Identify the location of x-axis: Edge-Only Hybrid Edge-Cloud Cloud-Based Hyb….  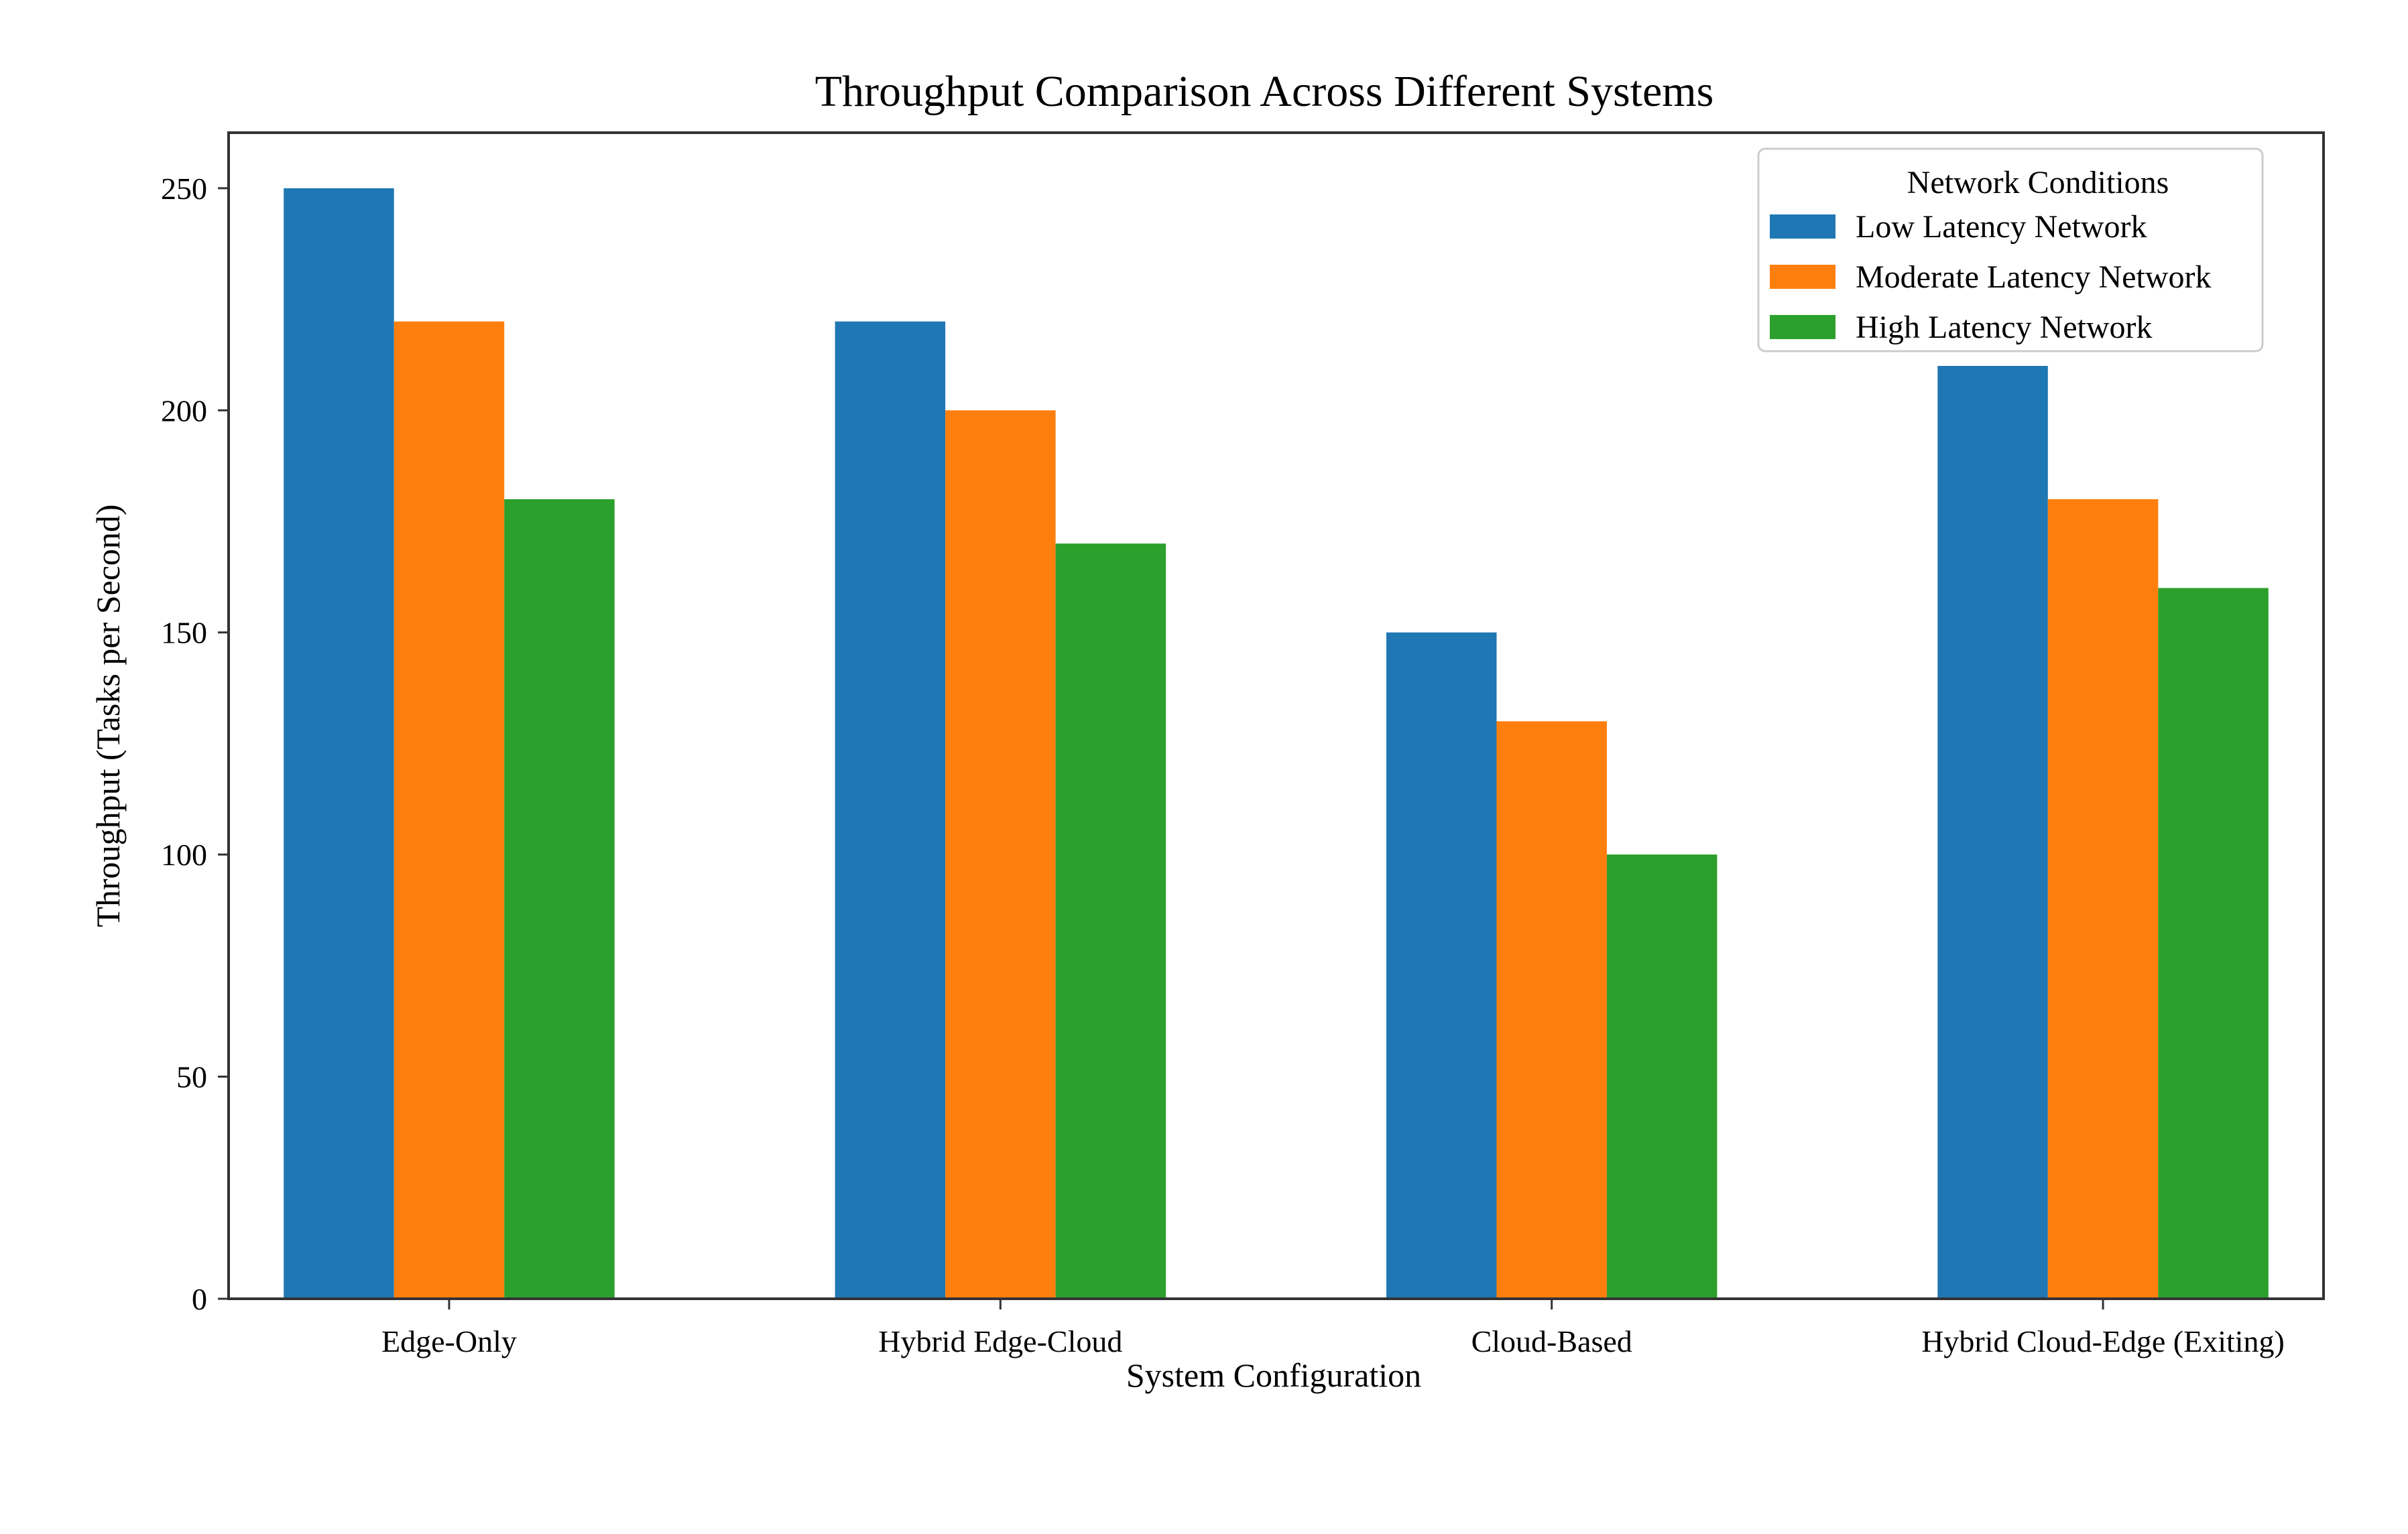
(1333, 1328).